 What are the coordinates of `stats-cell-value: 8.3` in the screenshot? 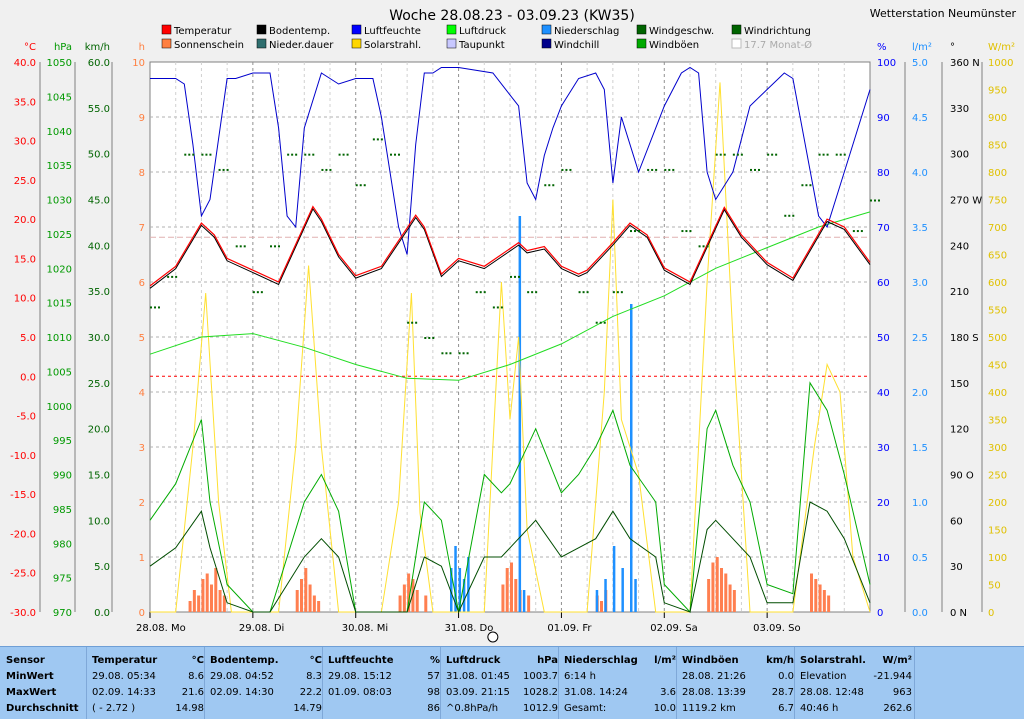 It's located at (314, 676).